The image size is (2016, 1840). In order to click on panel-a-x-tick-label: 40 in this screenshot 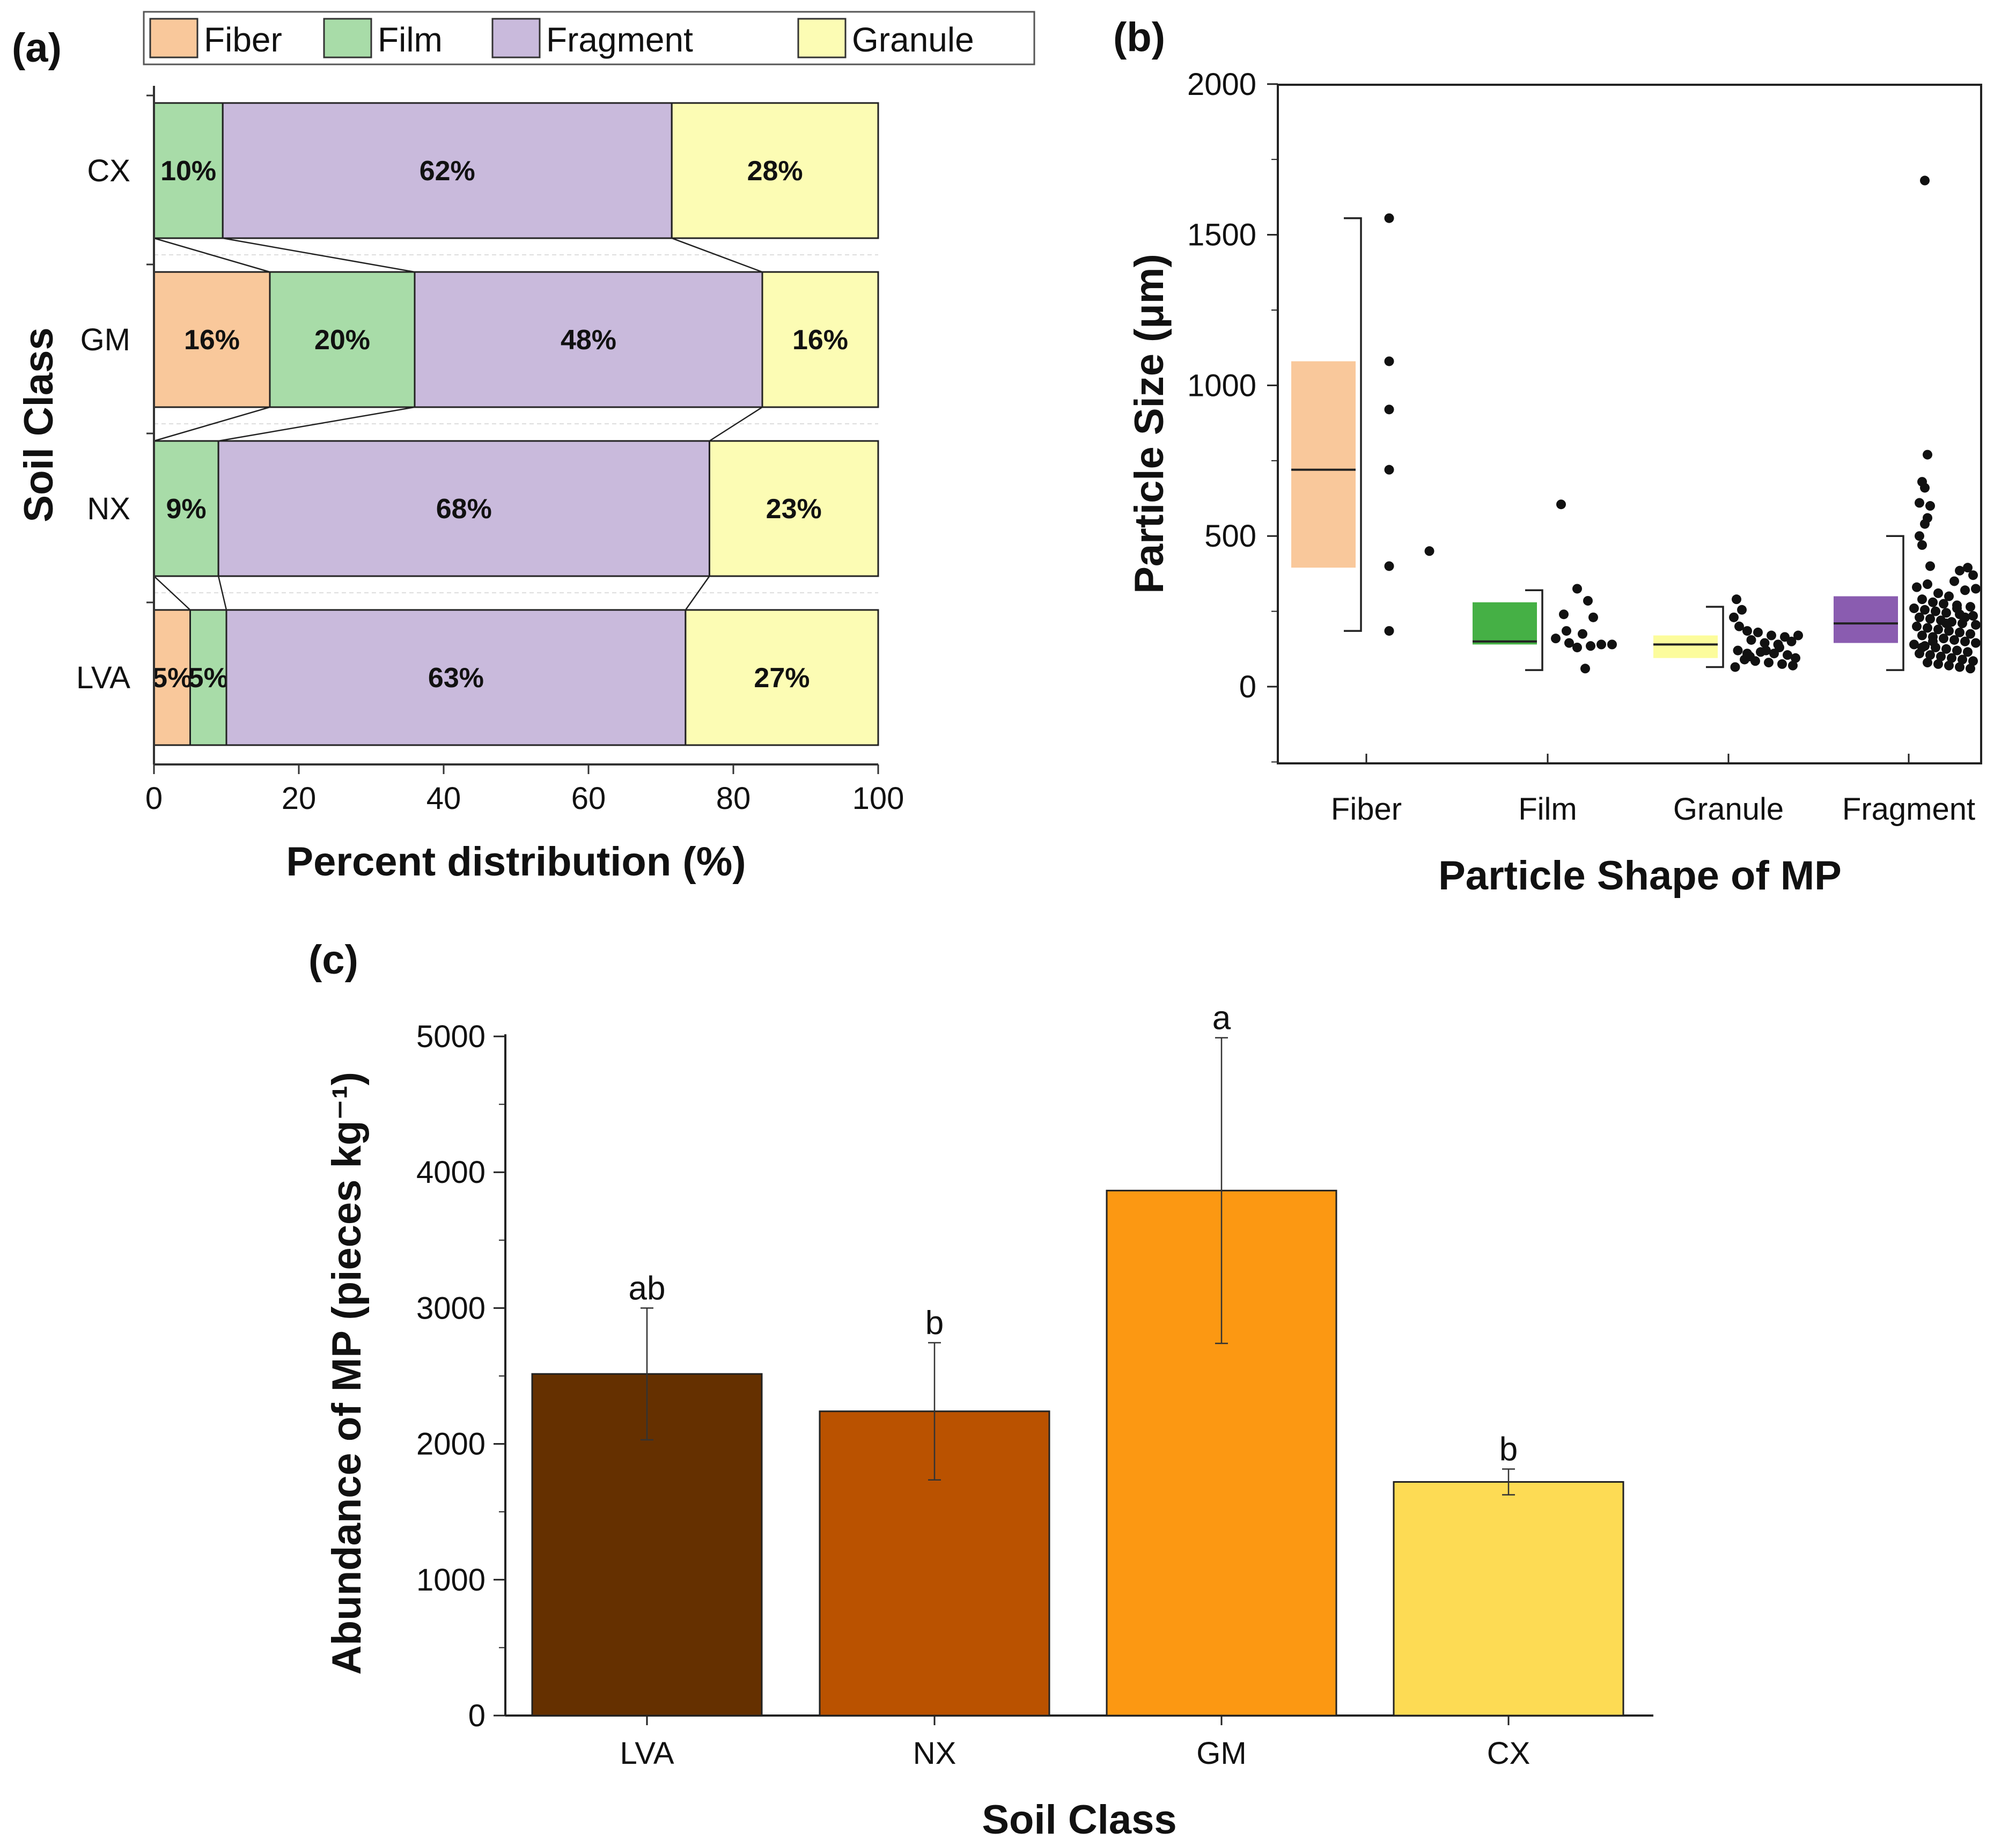, I will do `click(443, 798)`.